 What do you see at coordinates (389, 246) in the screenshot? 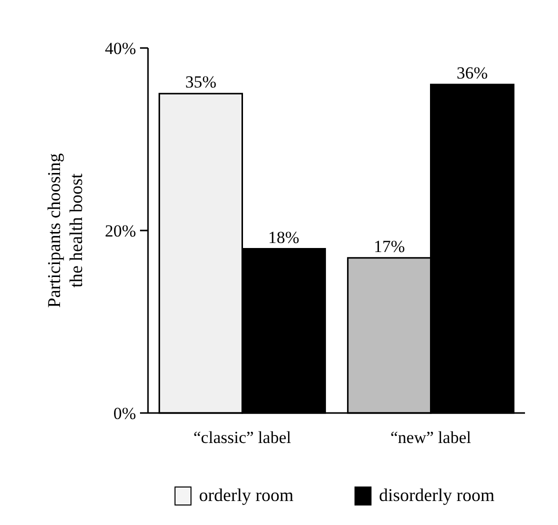
I see `data-label: 17%` at bounding box center [389, 246].